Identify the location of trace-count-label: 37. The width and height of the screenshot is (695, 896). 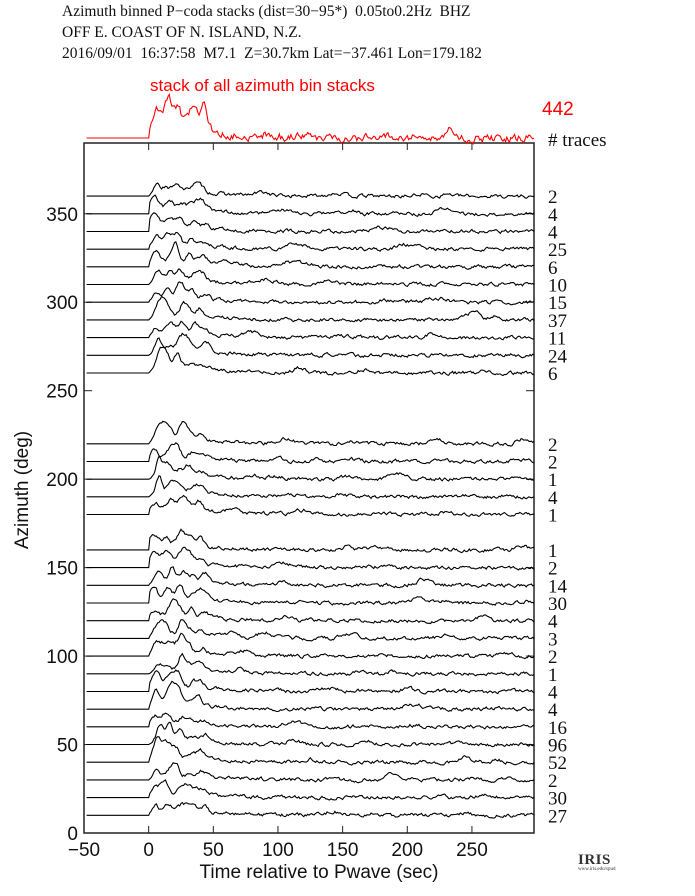
(557, 321).